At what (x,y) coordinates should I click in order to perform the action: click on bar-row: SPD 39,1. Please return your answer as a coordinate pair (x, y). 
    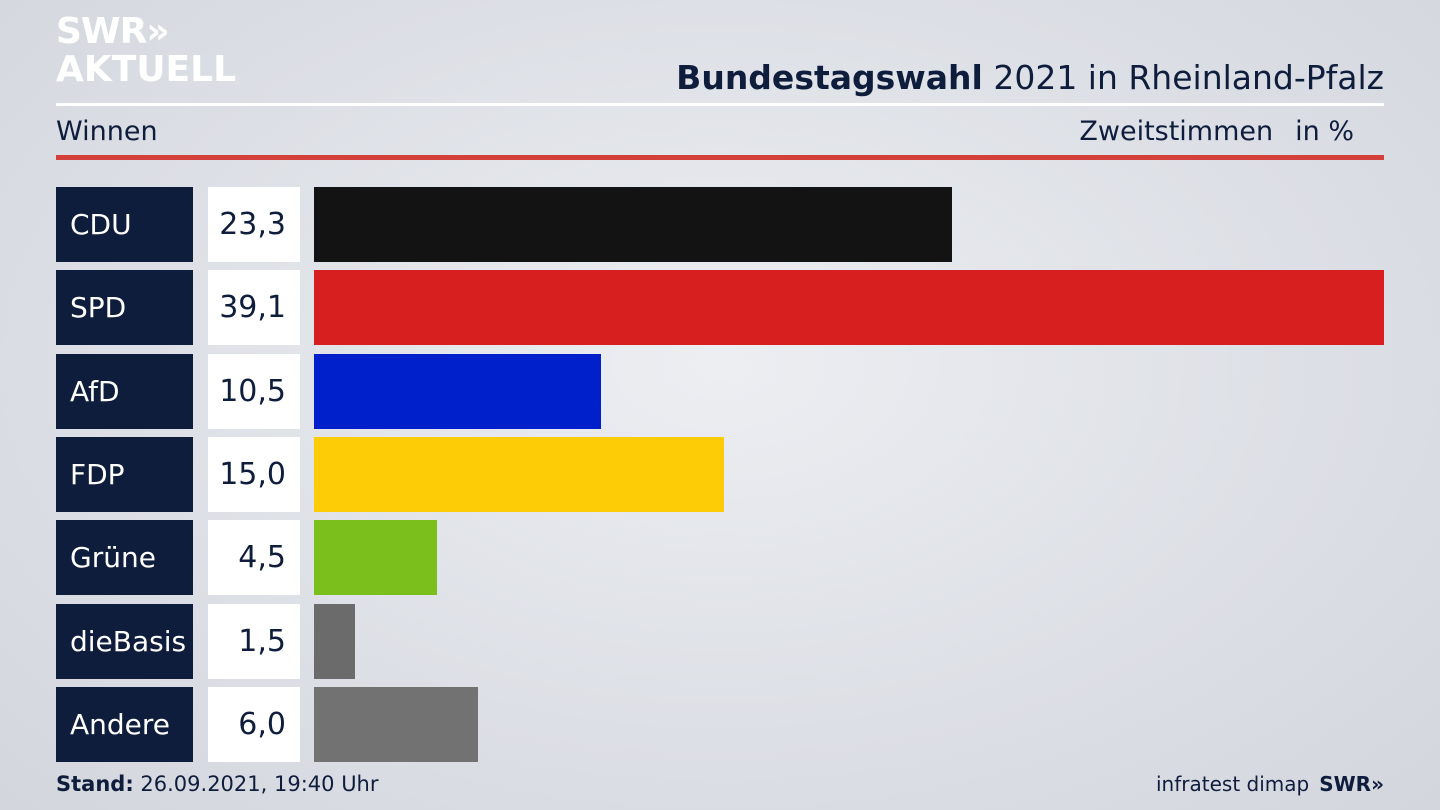
    Looking at the image, I should click on (720, 308).